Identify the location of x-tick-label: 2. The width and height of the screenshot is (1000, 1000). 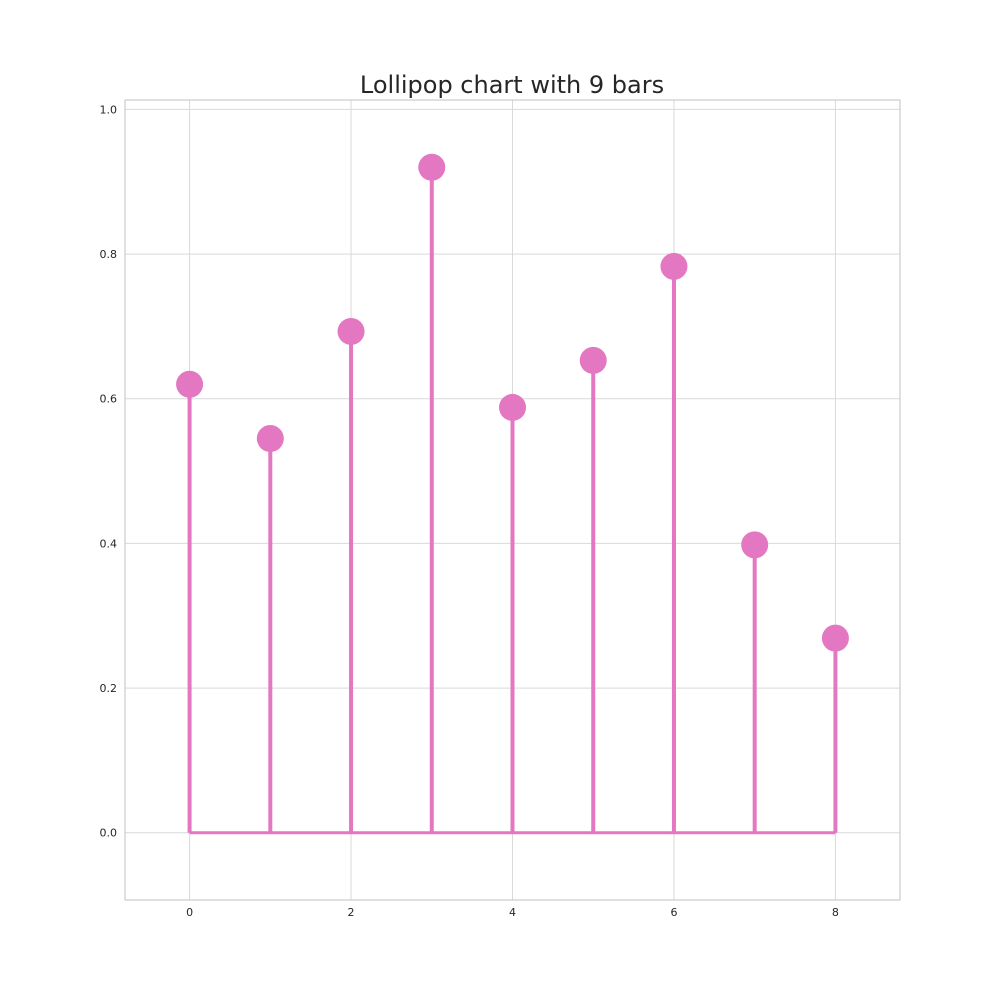
(351, 912).